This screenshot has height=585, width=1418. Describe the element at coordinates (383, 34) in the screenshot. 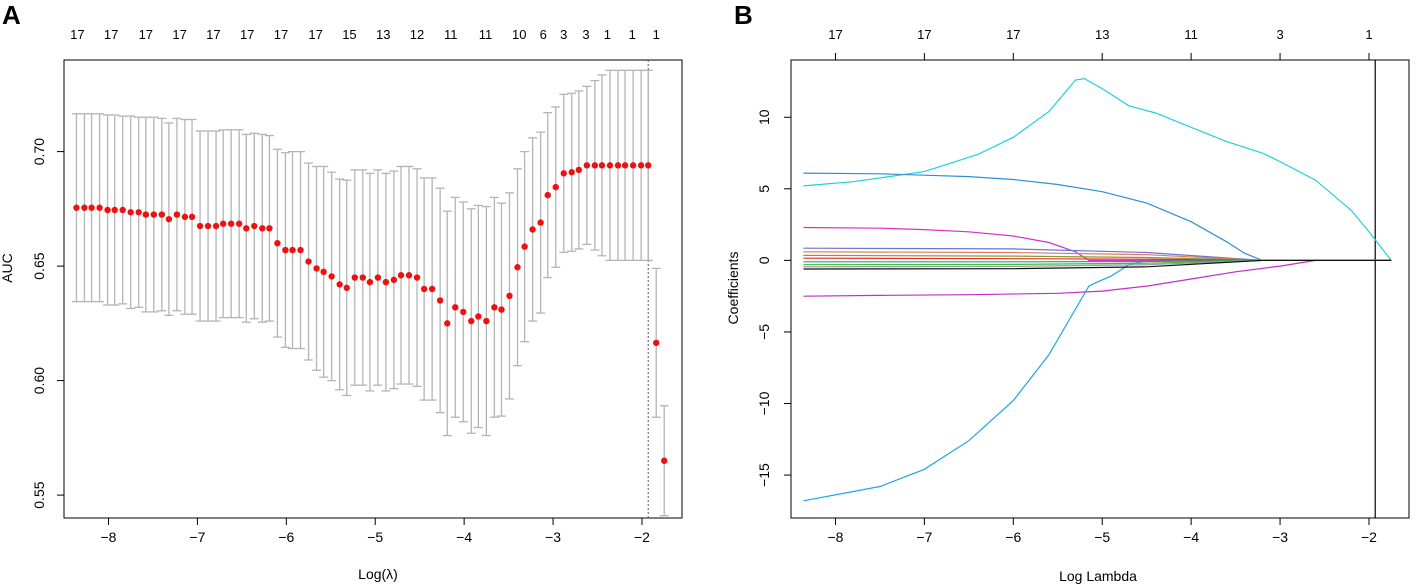

I see `panel-a-top-label: 13` at that location.